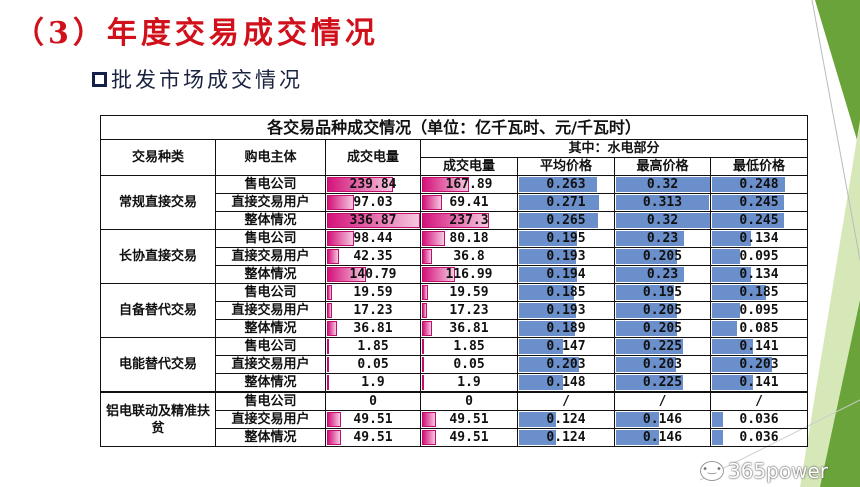 The height and width of the screenshot is (487, 860). What do you see at coordinates (759, 419) in the screenshot?
I see `cell-value: 0.036` at bounding box center [759, 419].